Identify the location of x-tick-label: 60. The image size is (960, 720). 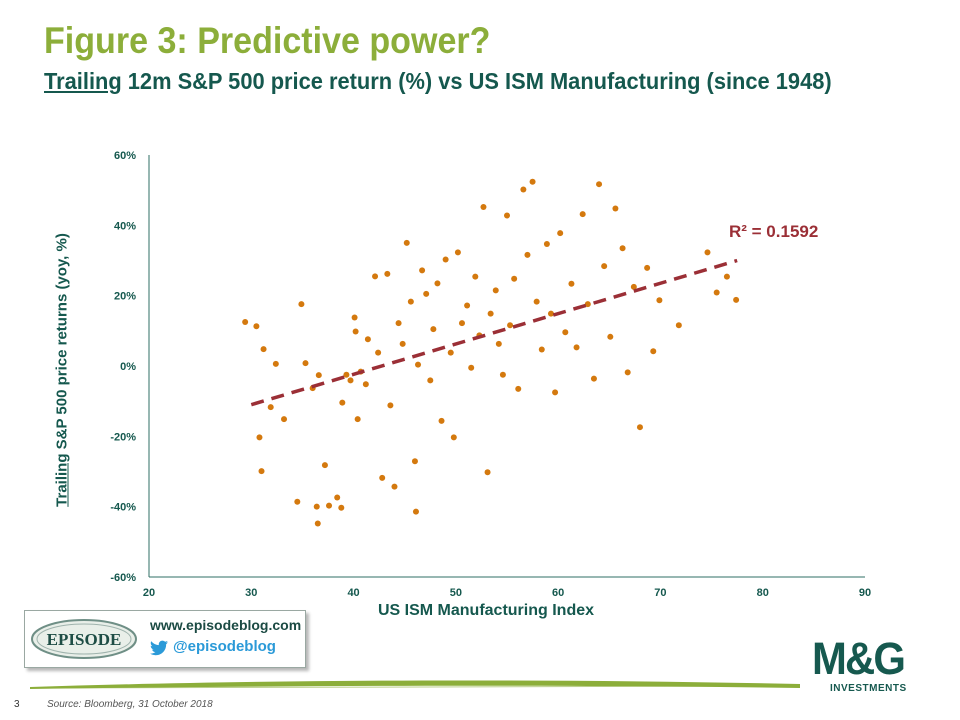
(558, 593).